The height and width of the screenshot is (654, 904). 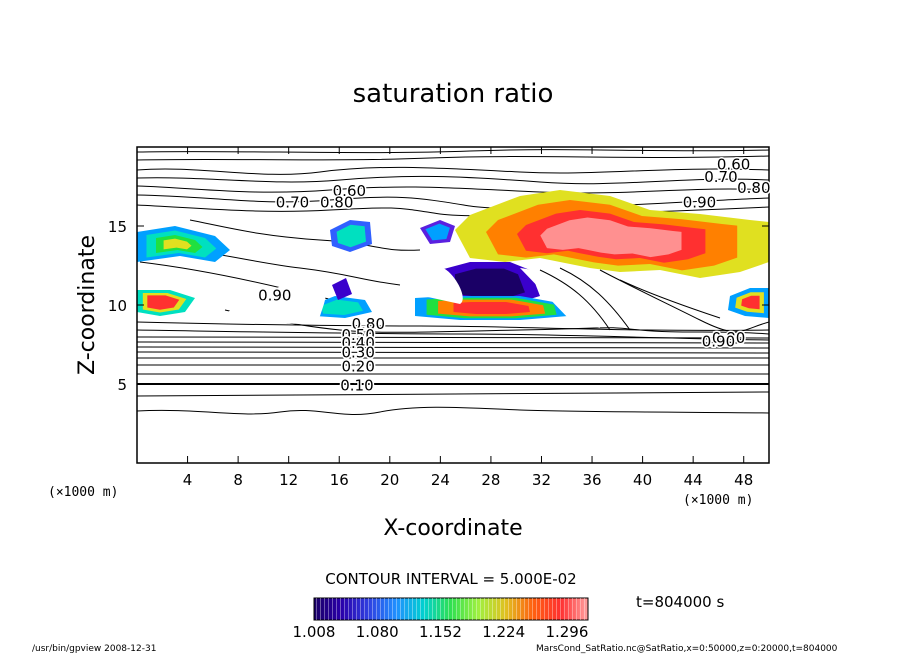 What do you see at coordinates (453, 94) in the screenshot?
I see `chart-title: saturation ratio` at bounding box center [453, 94].